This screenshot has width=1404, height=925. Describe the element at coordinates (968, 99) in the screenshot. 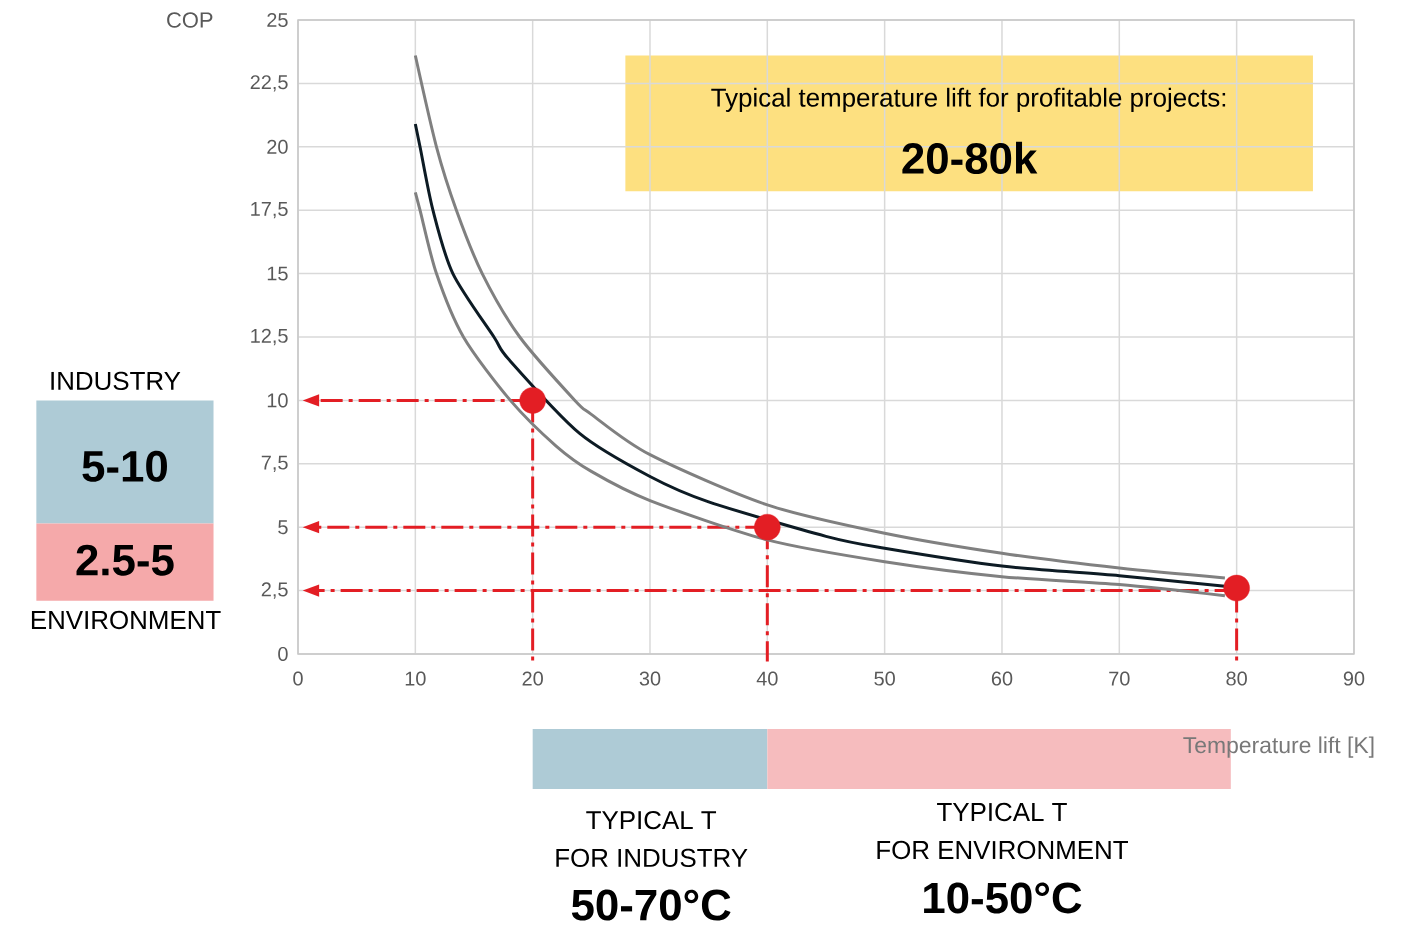

I see `annotation: Typical temperature lift for profitable projects:` at that location.